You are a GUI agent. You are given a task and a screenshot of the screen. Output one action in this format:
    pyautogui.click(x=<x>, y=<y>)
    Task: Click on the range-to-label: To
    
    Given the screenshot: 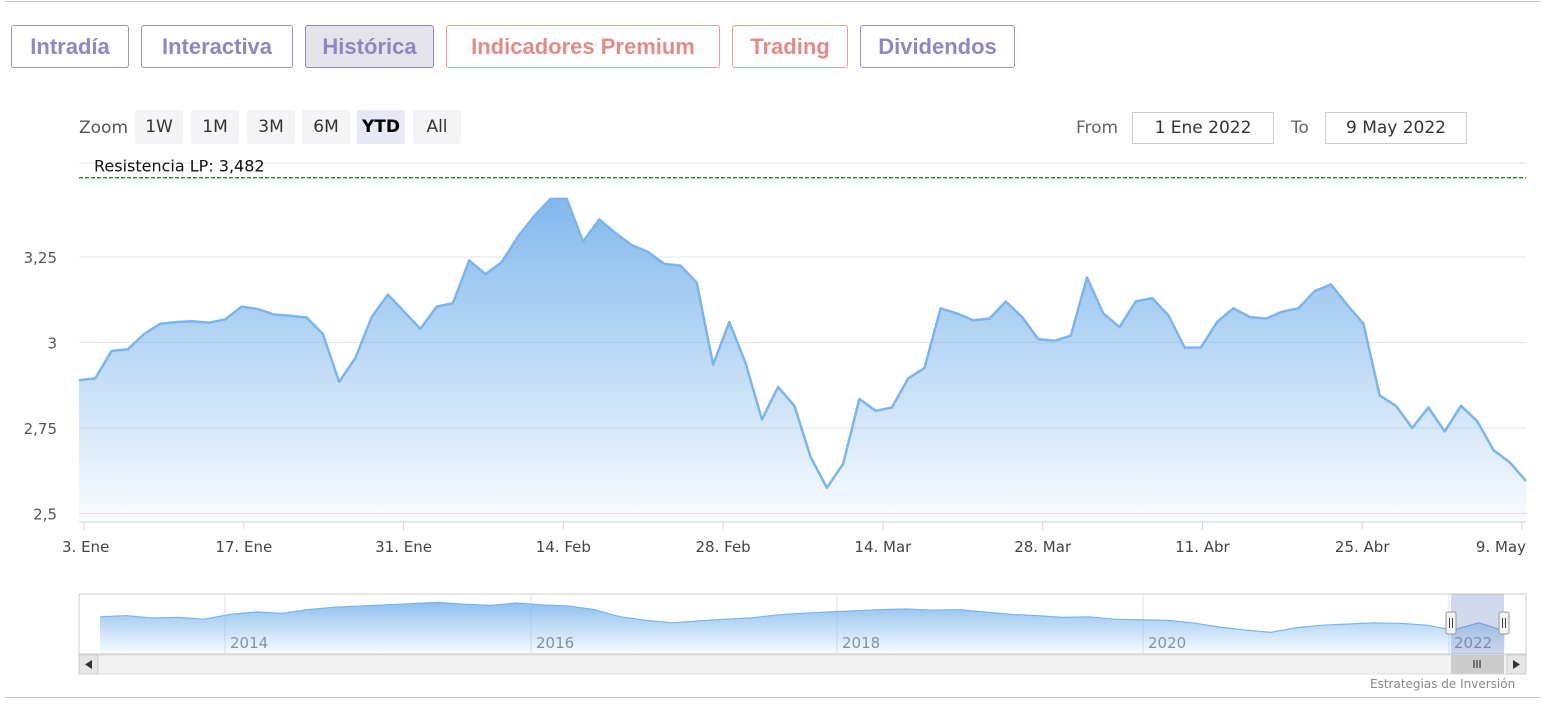 What is the action you would take?
    pyautogui.click(x=1300, y=128)
    